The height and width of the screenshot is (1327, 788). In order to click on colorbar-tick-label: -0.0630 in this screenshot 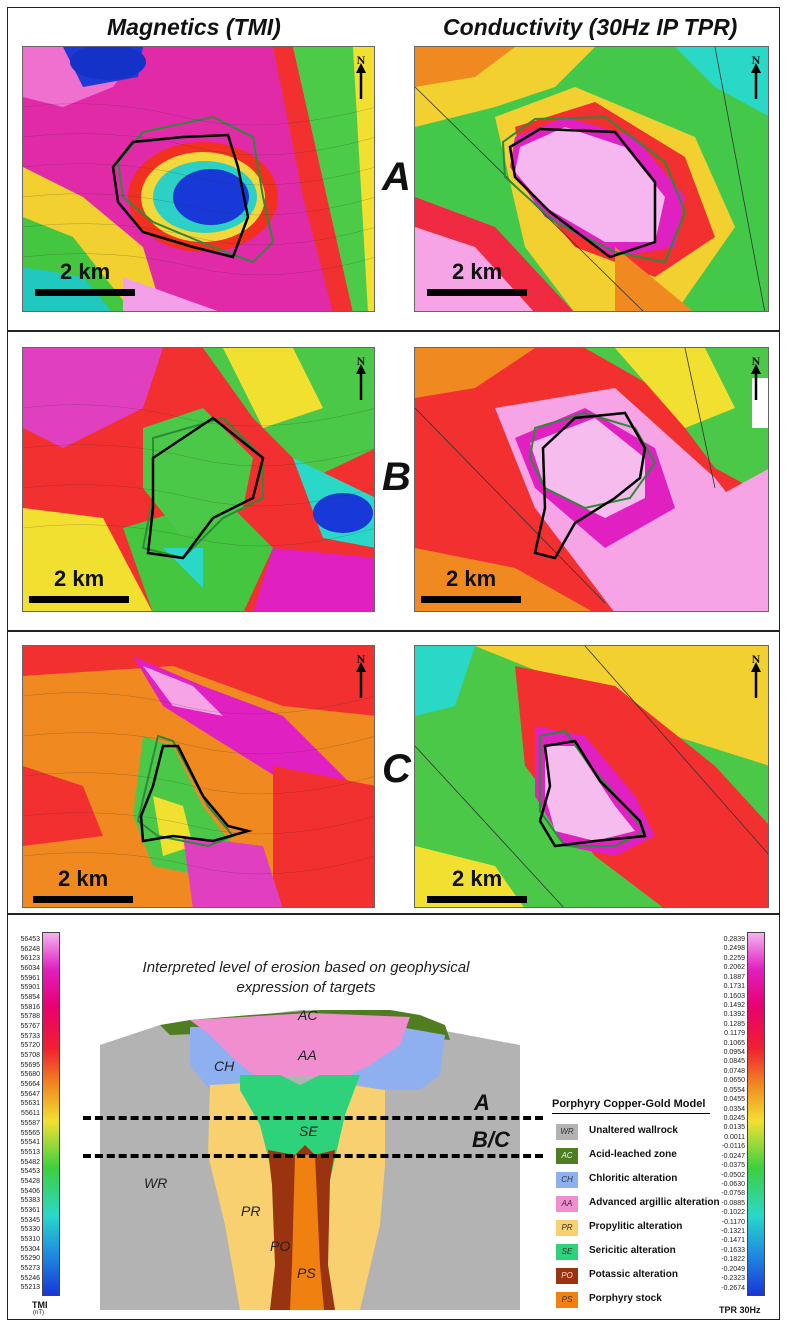, I will do `click(733, 1184)`.